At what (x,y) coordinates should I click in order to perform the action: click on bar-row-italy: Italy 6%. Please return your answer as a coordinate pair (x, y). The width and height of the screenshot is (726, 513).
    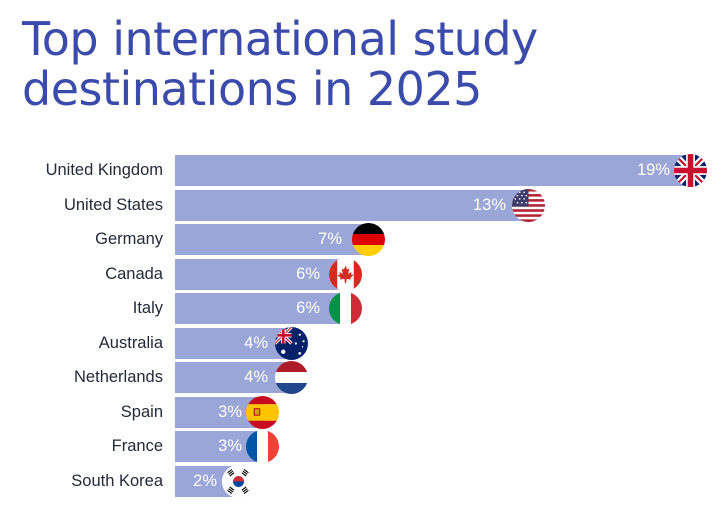
    Looking at the image, I should click on (363, 308).